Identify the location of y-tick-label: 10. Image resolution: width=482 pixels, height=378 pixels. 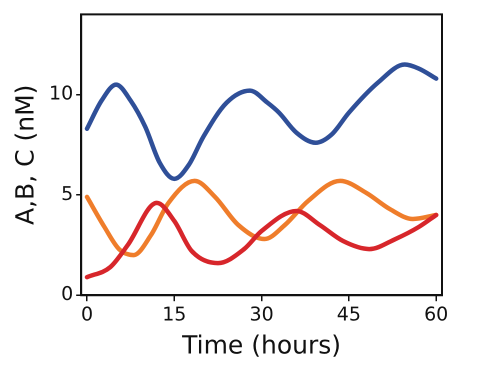
(61, 93).